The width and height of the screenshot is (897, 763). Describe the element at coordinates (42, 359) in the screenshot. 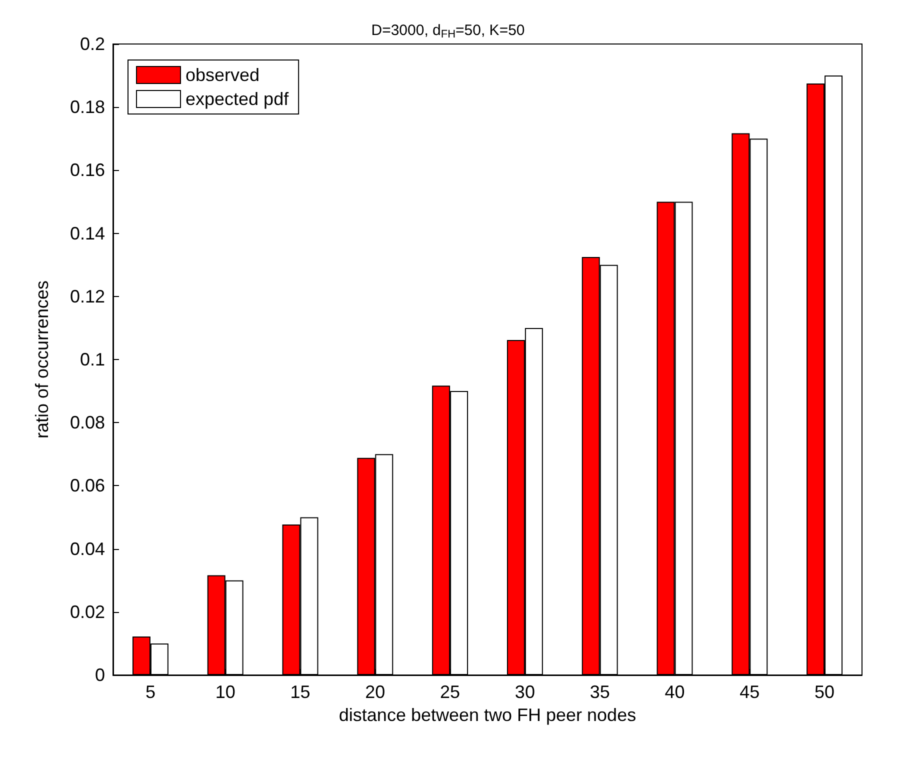

I see `y-axis-title: ratio of occurrences` at that location.